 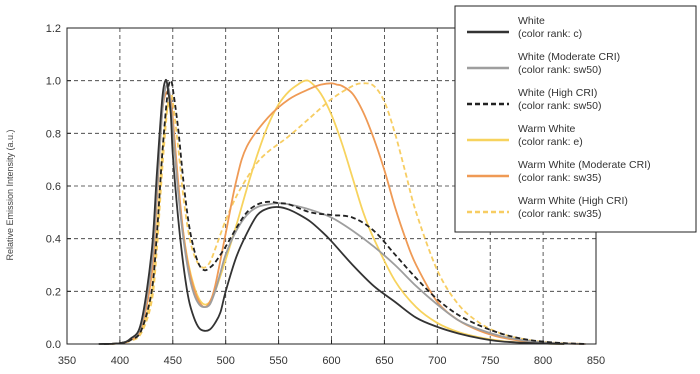 What do you see at coordinates (53, 345) in the screenshot?
I see `y-tick-label: 0.0` at bounding box center [53, 345].